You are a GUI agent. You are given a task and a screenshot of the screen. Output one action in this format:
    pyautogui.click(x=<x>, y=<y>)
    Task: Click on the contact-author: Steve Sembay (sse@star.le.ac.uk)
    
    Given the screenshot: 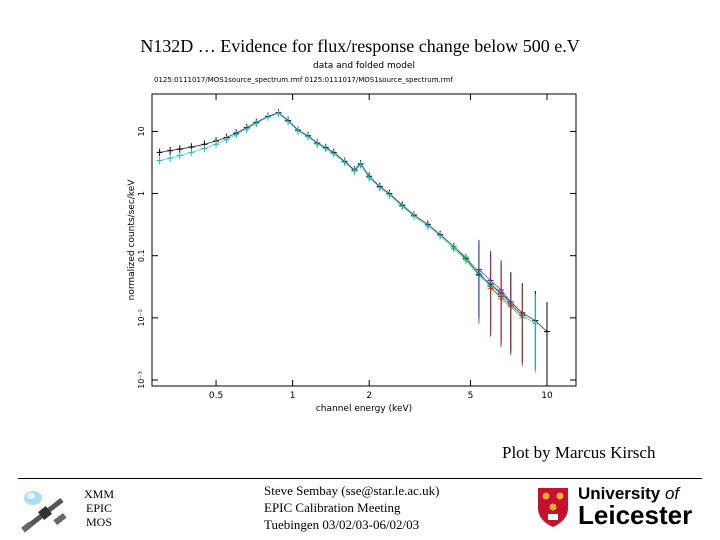 What is the action you would take?
    pyautogui.click(x=352, y=490)
    